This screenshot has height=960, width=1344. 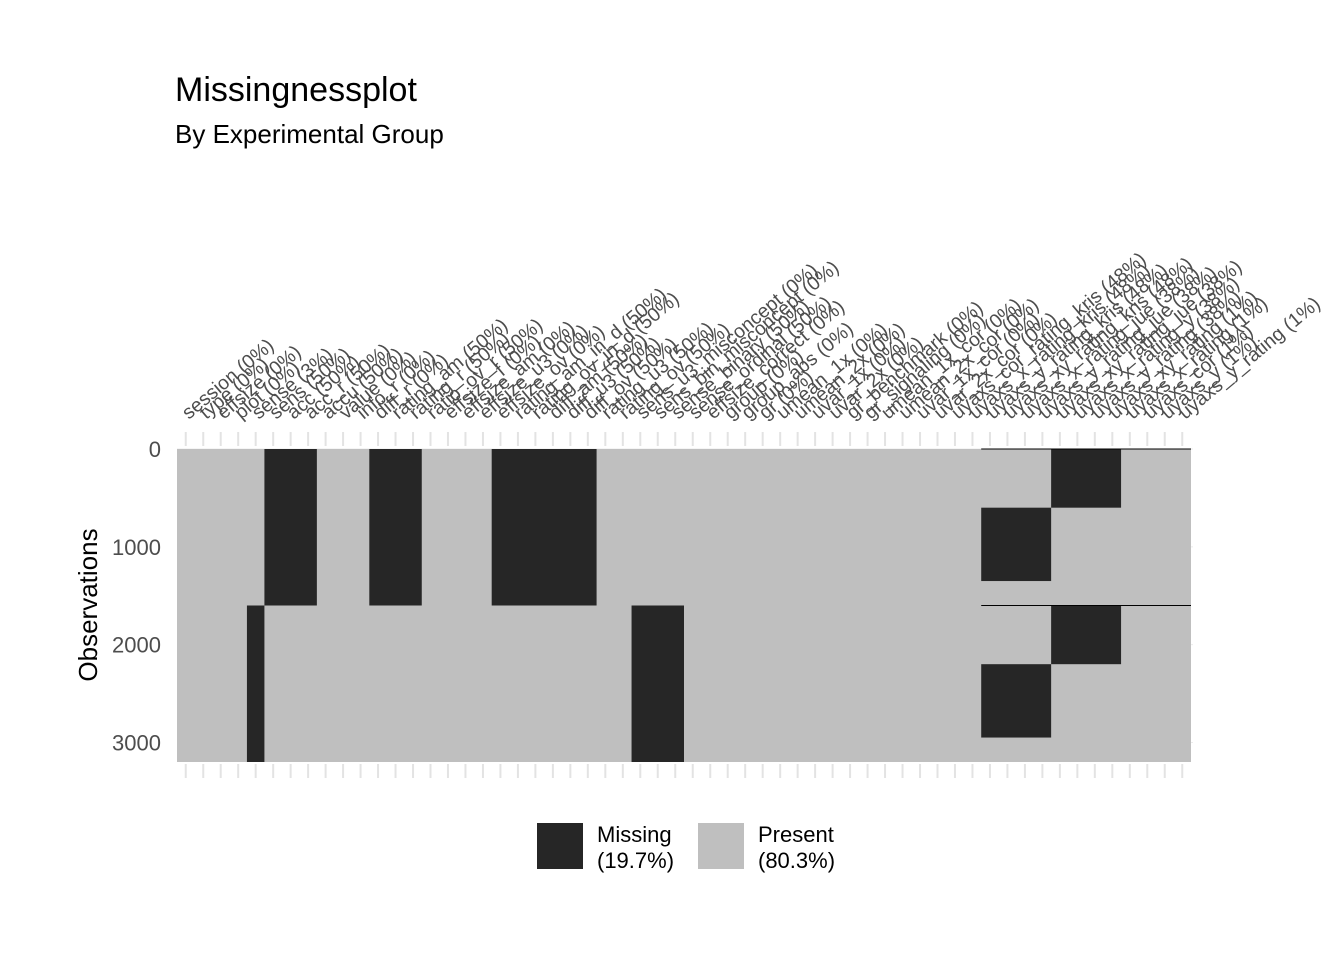 What do you see at coordinates (635, 860) in the screenshot?
I see `legend-pct-missing: (19.7%)` at bounding box center [635, 860].